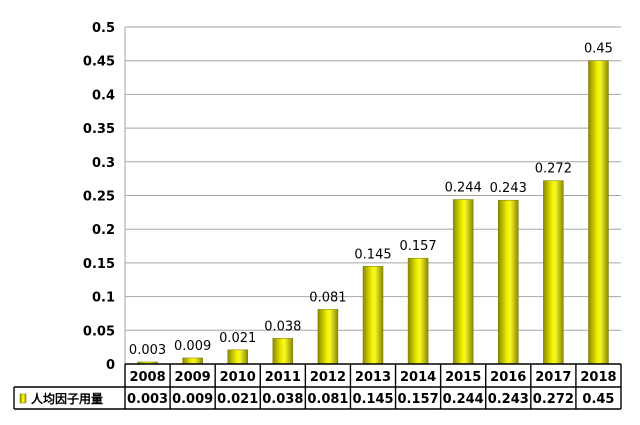 The width and height of the screenshot is (640, 425). Describe the element at coordinates (192, 399) in the screenshot. I see `table-value: 0.009` at that location.